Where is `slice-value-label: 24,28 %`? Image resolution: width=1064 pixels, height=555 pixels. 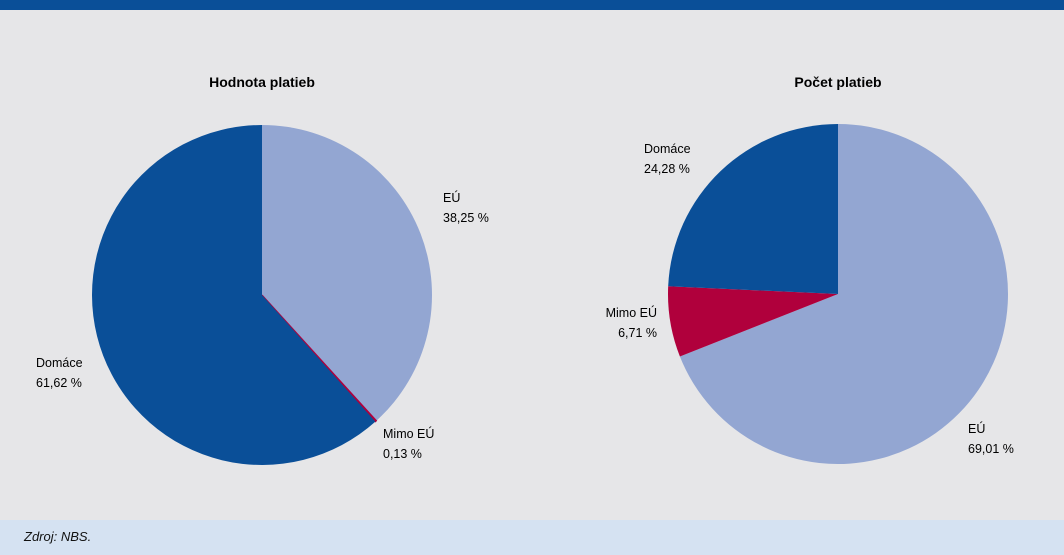
slice-value-label: 24,28 % is located at coordinates (667, 169).